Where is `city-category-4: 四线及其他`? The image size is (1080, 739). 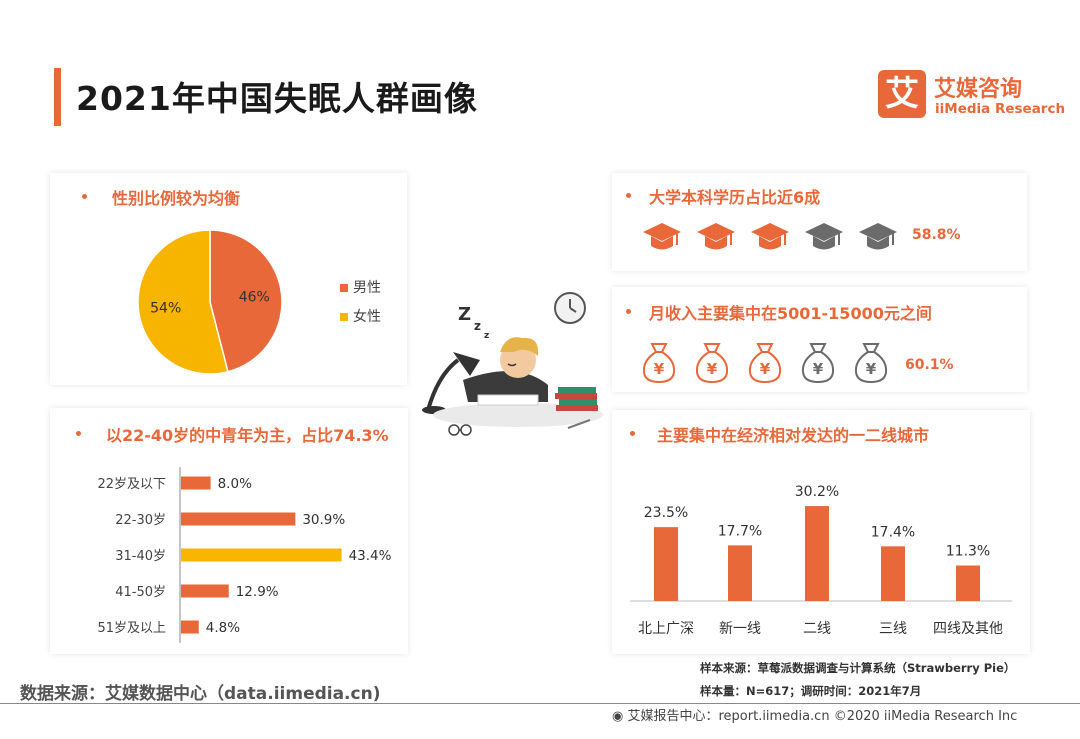
city-category-4: 四线及其他 is located at coordinates (968, 629).